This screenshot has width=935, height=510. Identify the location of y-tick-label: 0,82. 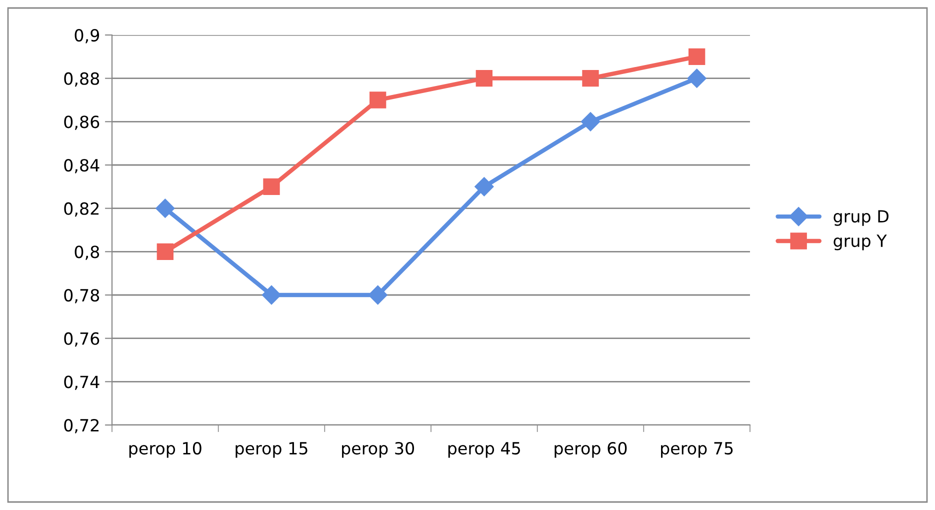
(81, 209).